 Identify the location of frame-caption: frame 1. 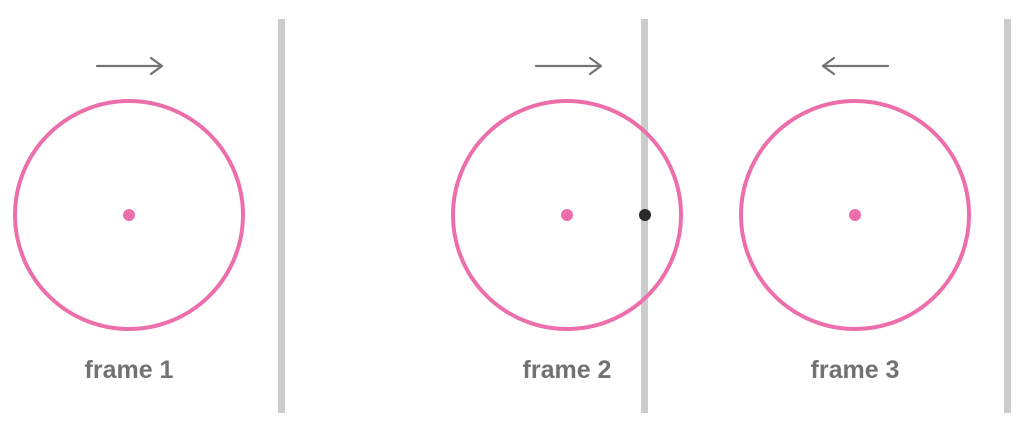
(129, 370).